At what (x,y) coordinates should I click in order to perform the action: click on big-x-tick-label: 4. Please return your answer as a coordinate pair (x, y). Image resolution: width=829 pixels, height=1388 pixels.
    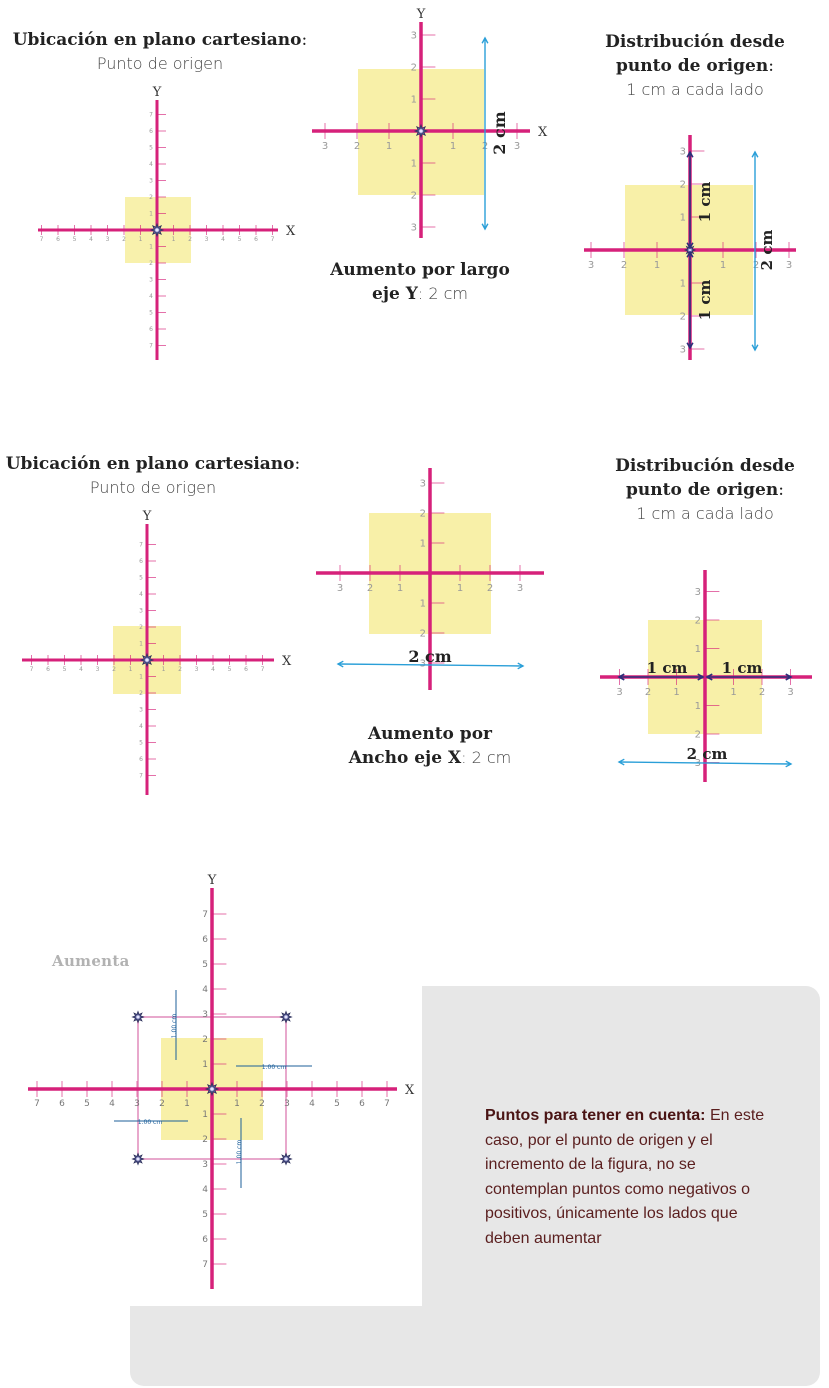
    Looking at the image, I should click on (312, 1104).